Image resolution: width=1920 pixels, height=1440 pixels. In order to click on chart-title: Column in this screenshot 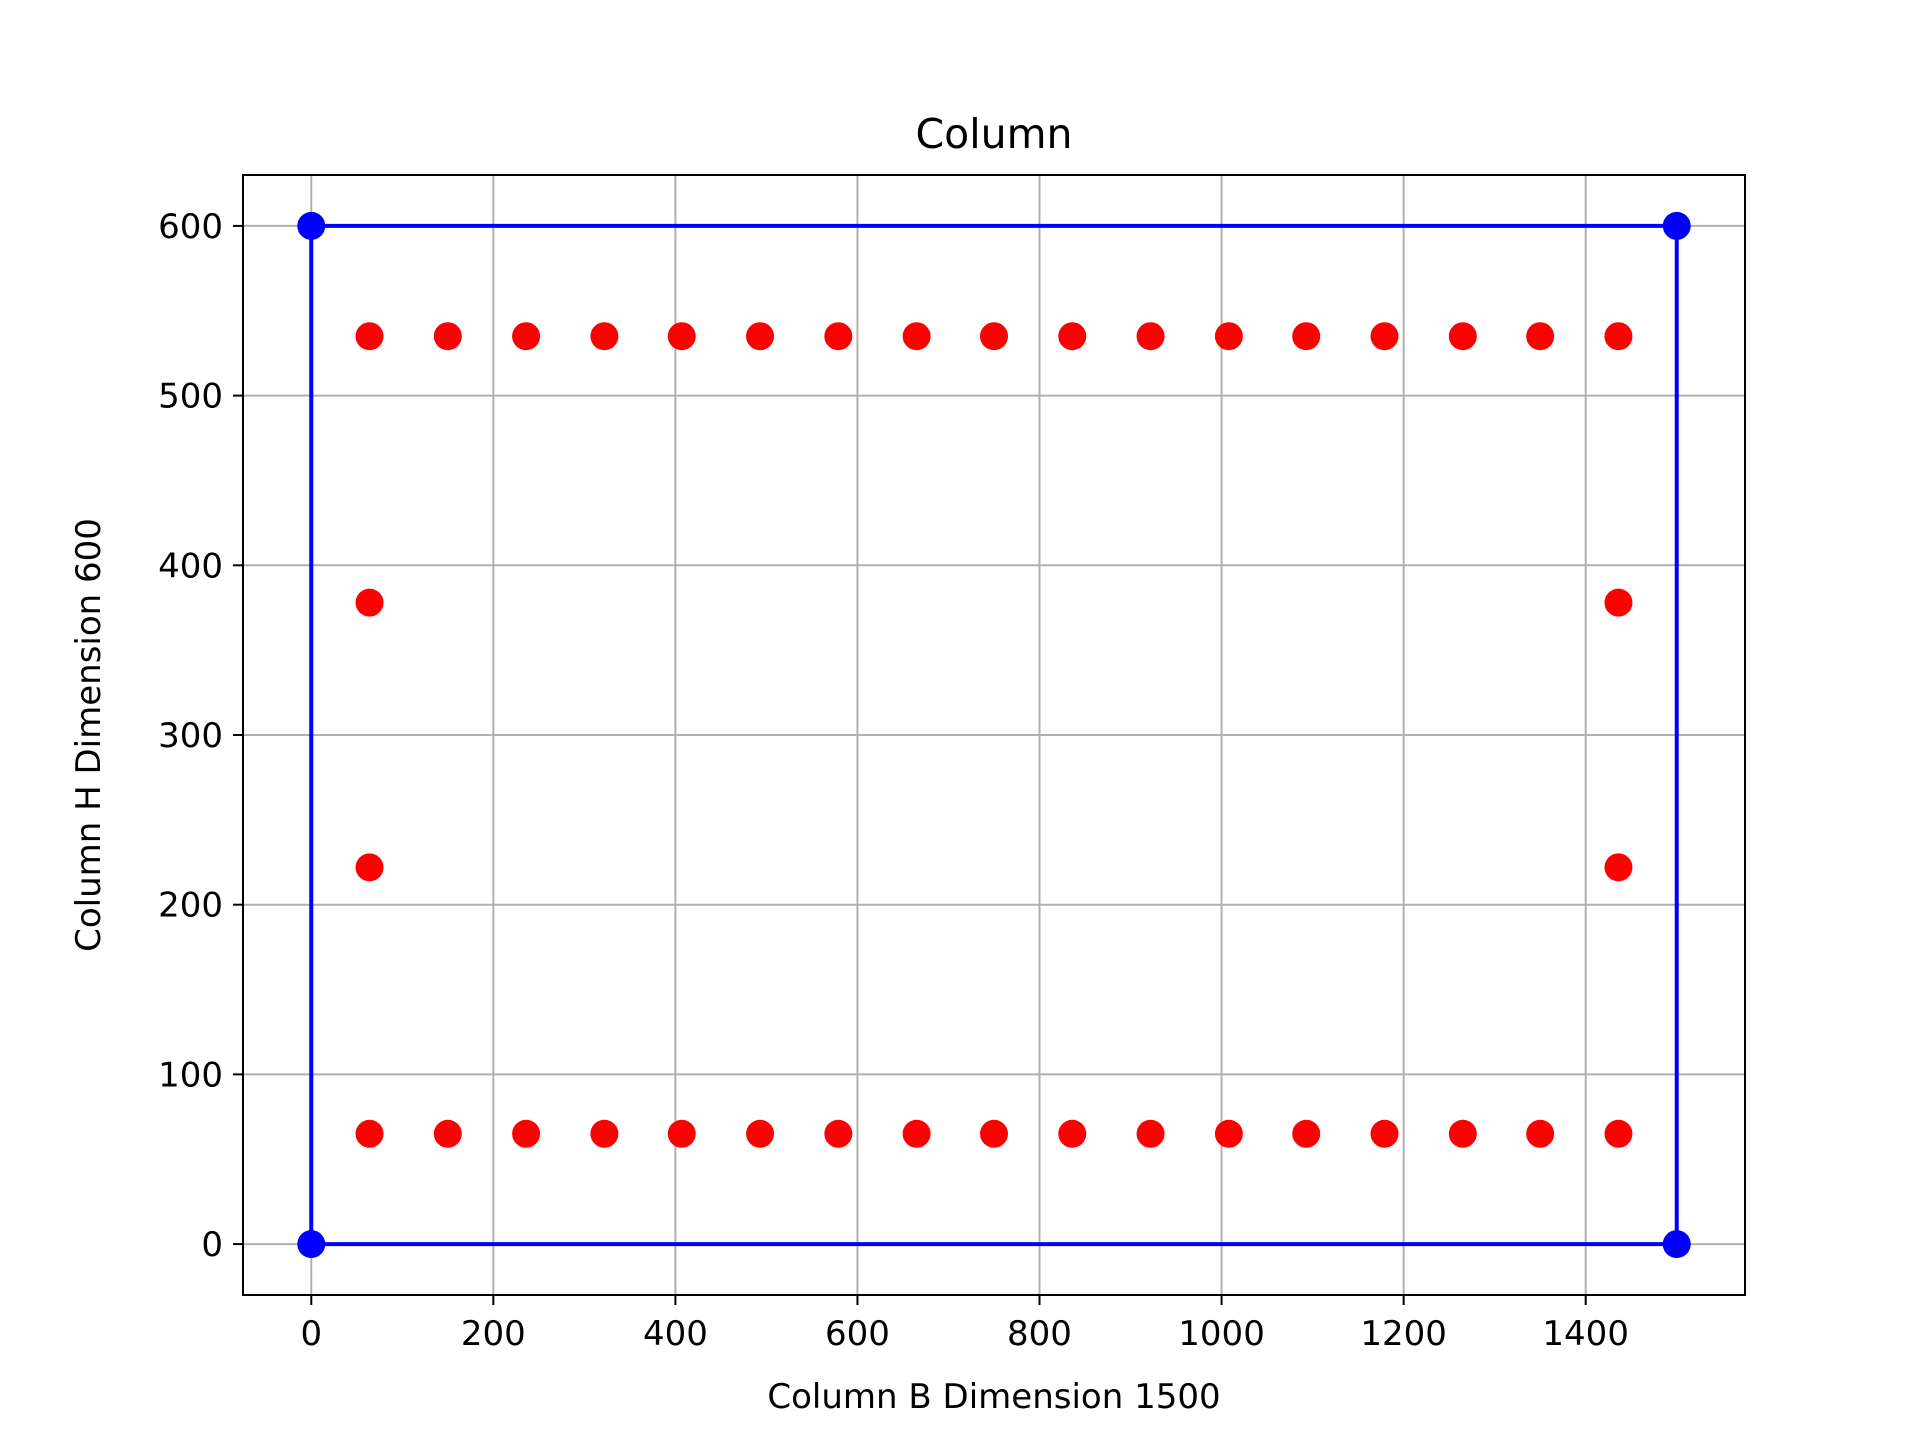, I will do `click(993, 134)`.